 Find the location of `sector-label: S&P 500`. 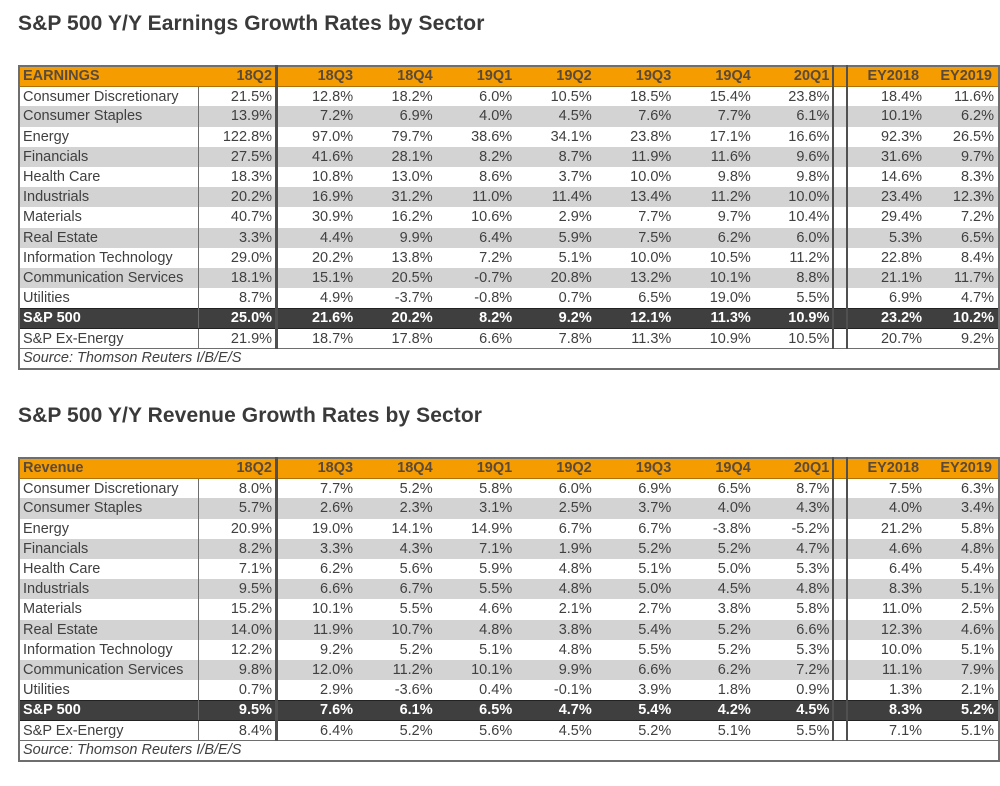

sector-label: S&P 500 is located at coordinates (109, 710).